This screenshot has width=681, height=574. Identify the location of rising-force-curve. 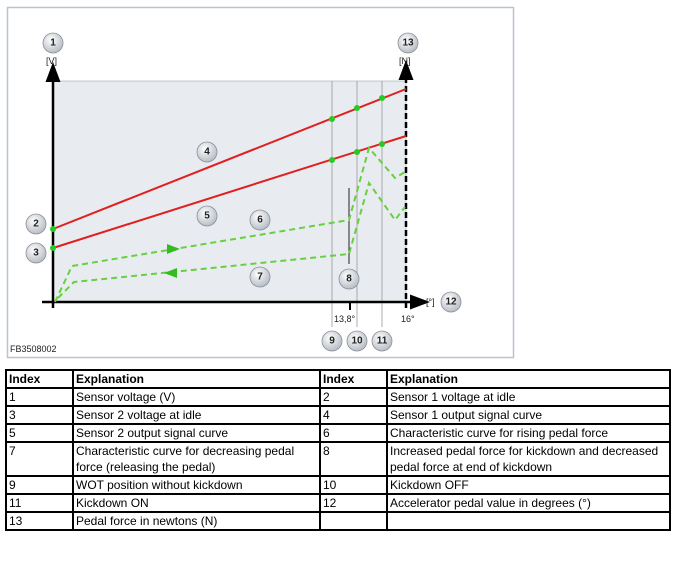
(230, 224).